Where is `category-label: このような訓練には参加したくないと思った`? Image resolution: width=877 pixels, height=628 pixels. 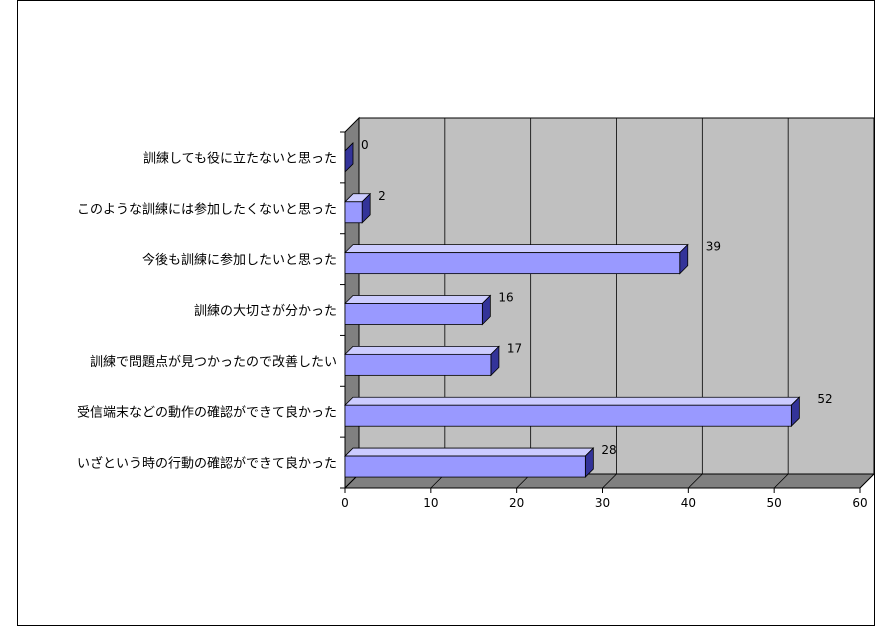 category-label: このような訓練には参加したくないと思った is located at coordinates (207, 209).